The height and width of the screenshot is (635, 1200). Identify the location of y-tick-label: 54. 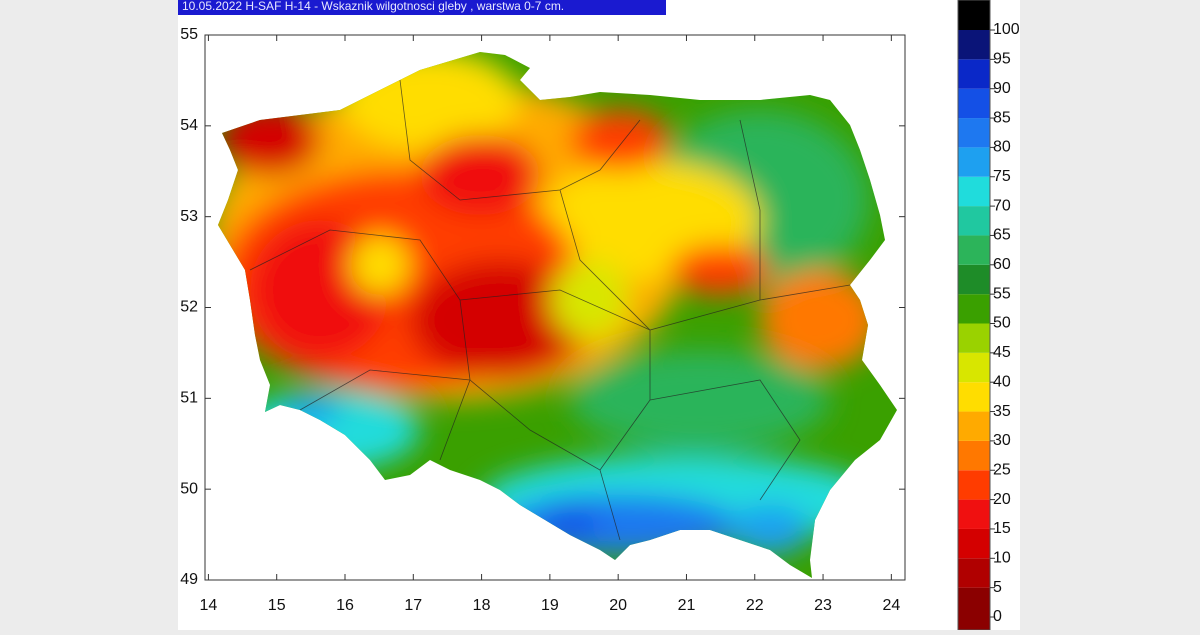
(189, 125).